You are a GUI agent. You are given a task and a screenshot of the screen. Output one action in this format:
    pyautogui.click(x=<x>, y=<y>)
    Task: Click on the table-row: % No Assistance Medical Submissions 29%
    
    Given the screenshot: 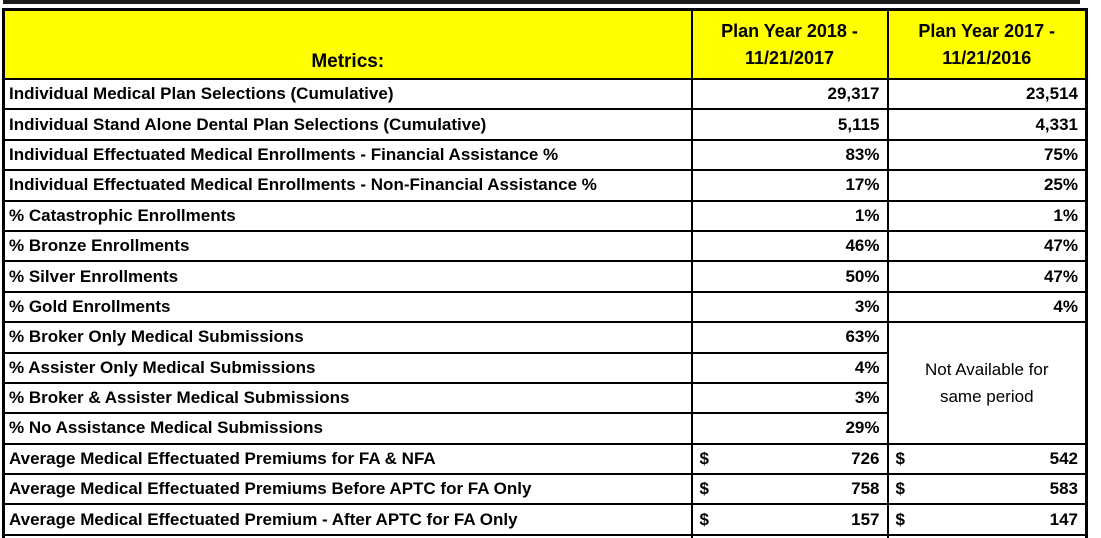 What is the action you would take?
    pyautogui.click(x=544, y=428)
    